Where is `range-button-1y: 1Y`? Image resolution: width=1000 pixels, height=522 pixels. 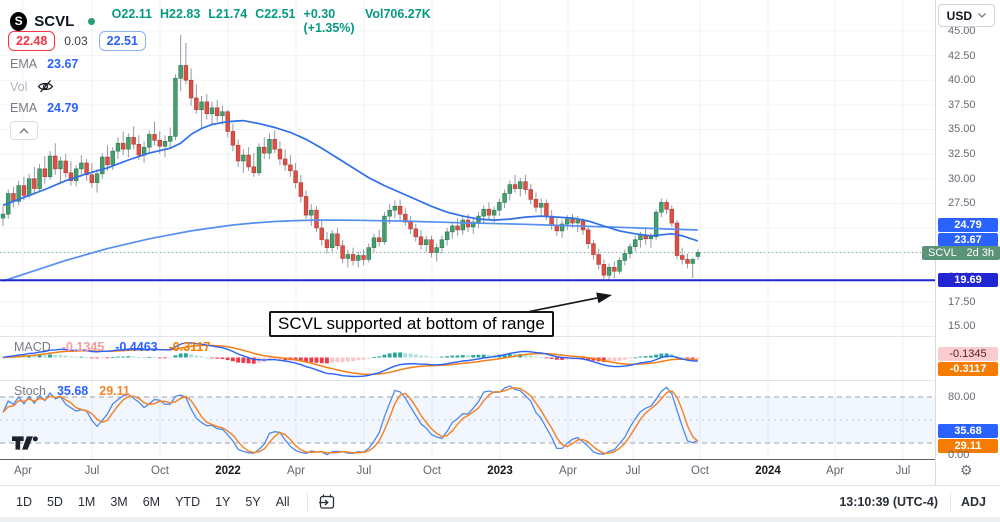 range-button-1y: 1Y is located at coordinates (223, 501).